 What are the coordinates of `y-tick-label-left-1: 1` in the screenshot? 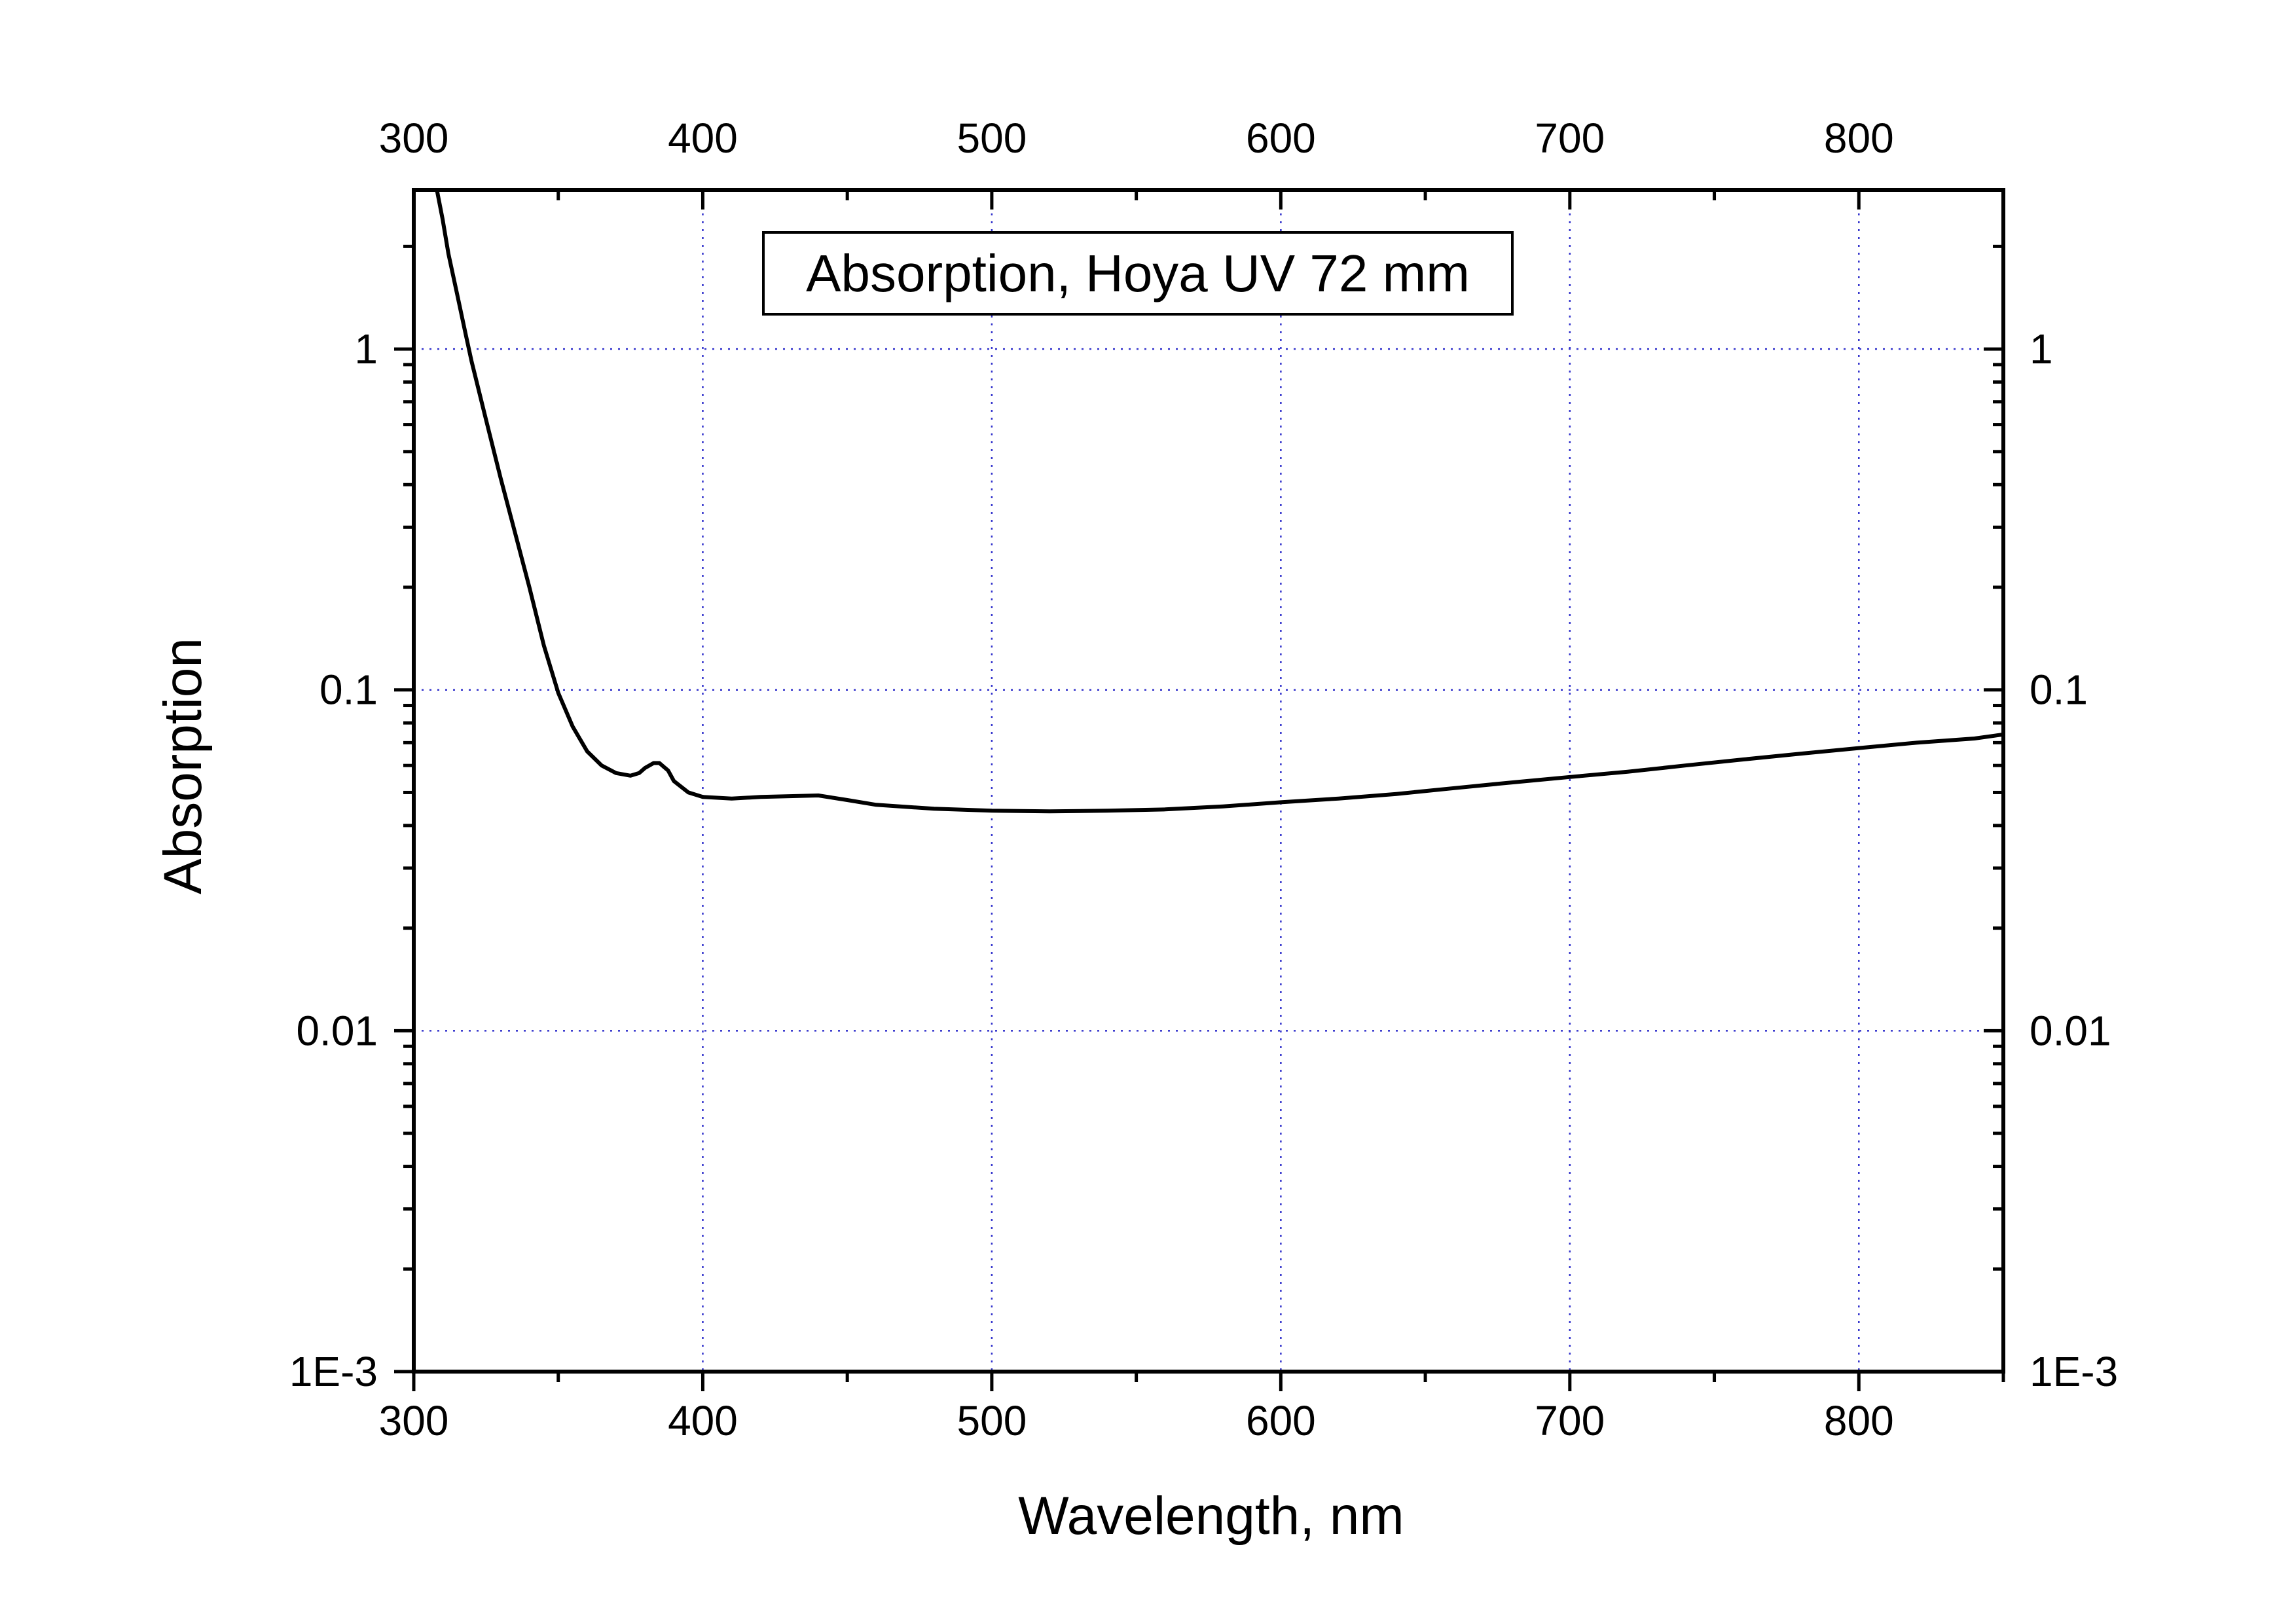 It's located at (366, 349).